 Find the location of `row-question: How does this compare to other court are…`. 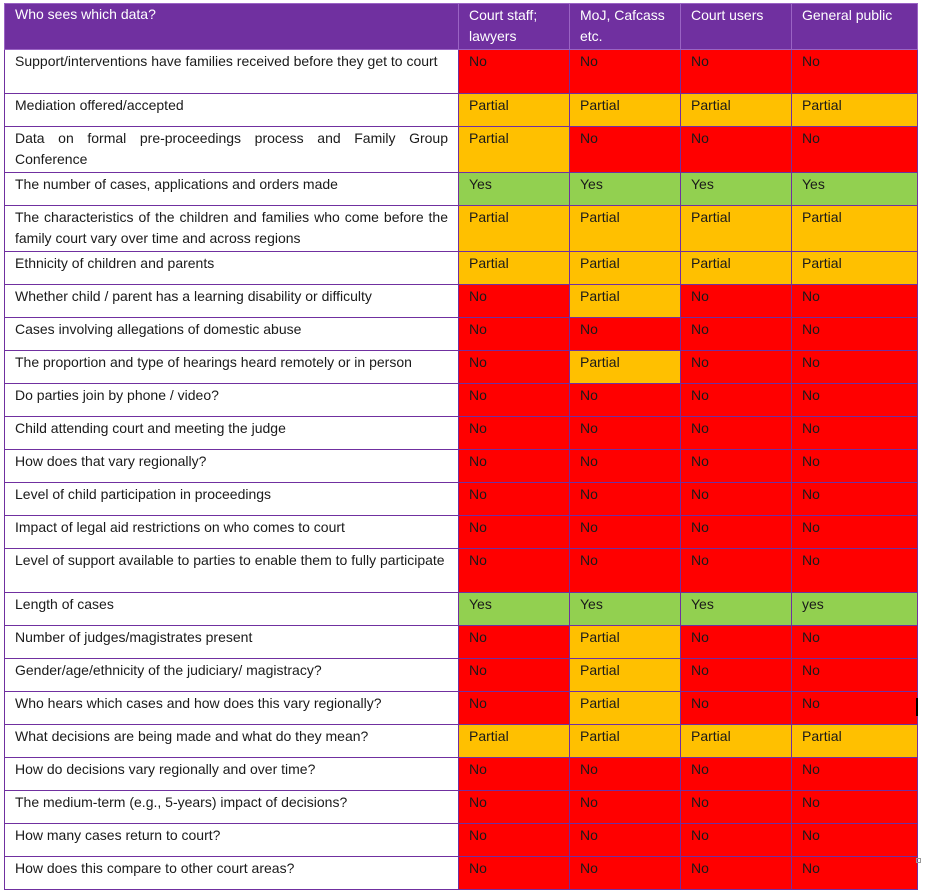

row-question: How does this compare to other court are… is located at coordinates (231, 873).